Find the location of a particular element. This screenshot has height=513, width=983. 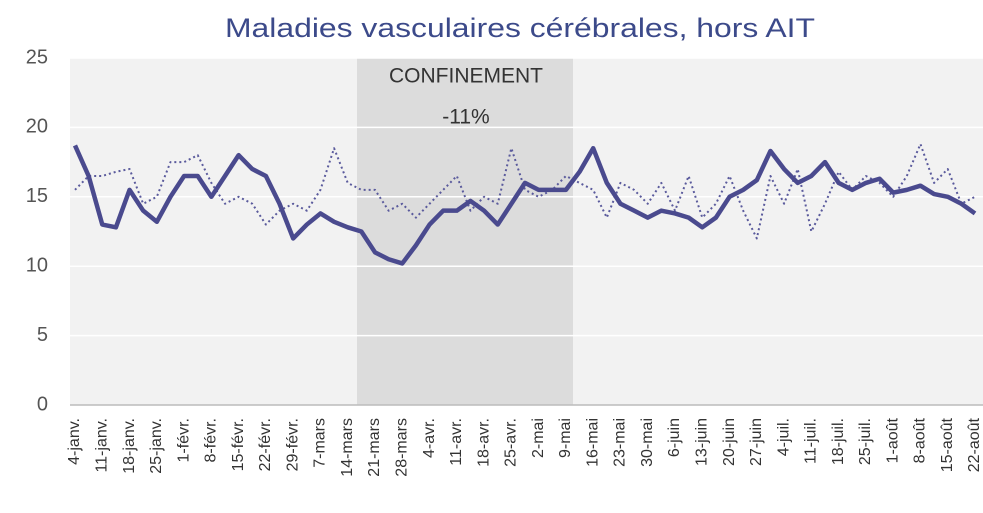

x-tick-label: 16-mai is located at coordinates (592, 442).